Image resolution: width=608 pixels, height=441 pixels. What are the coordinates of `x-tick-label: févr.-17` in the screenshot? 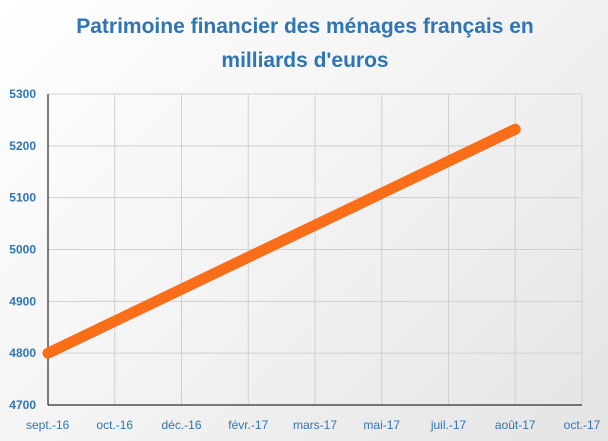 It's located at (248, 425).